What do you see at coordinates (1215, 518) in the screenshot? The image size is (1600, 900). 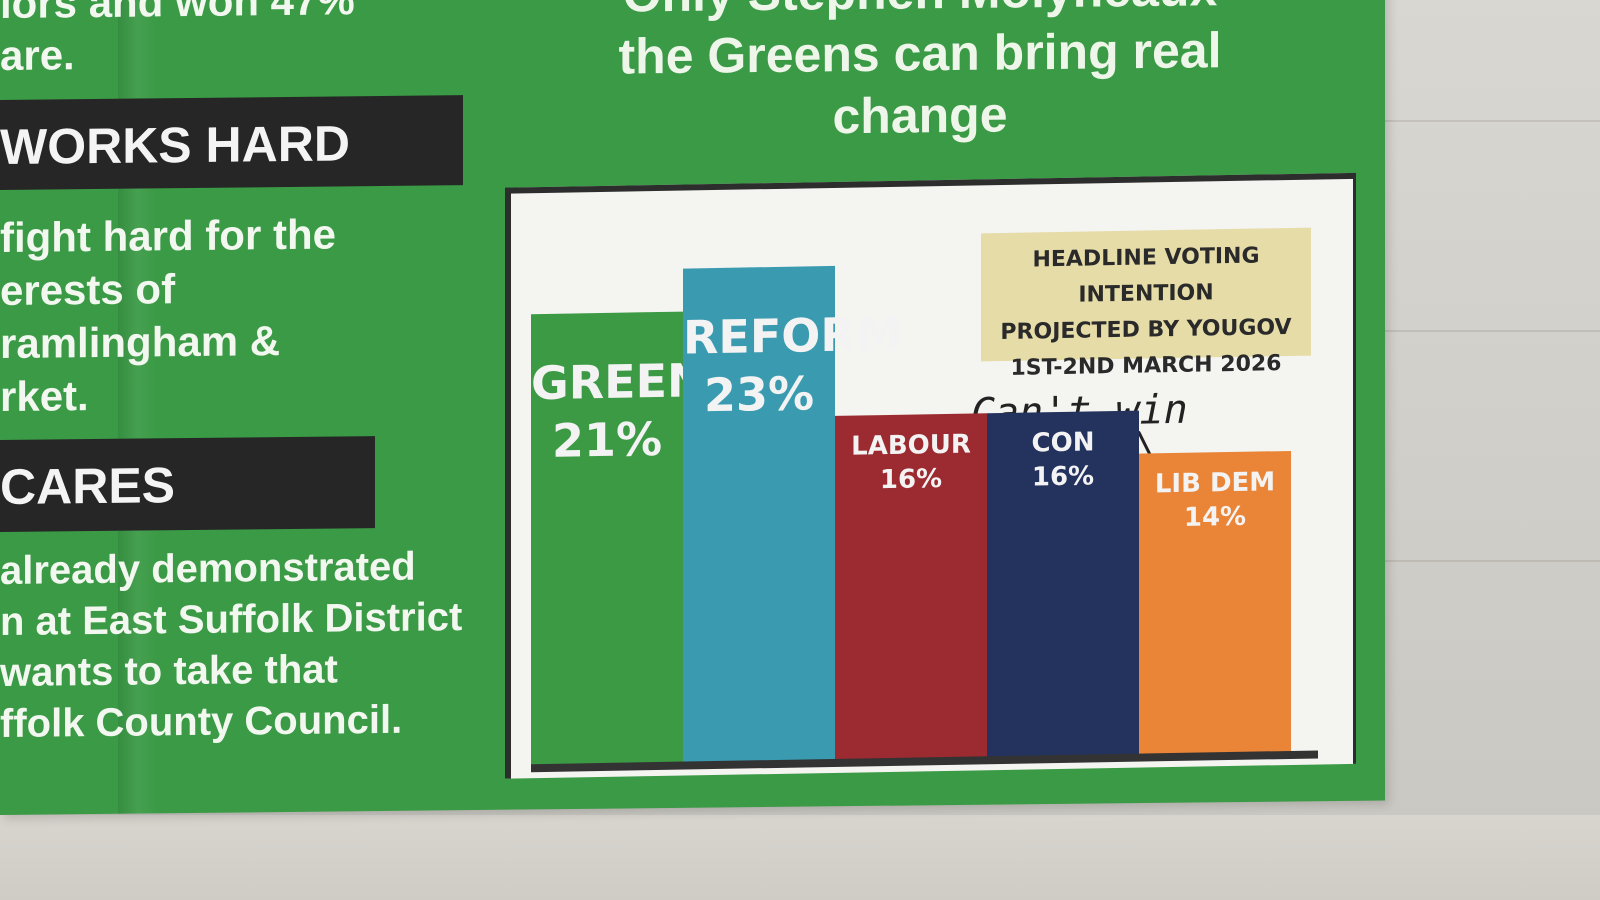 I see `bar-value-label: 14%` at bounding box center [1215, 518].